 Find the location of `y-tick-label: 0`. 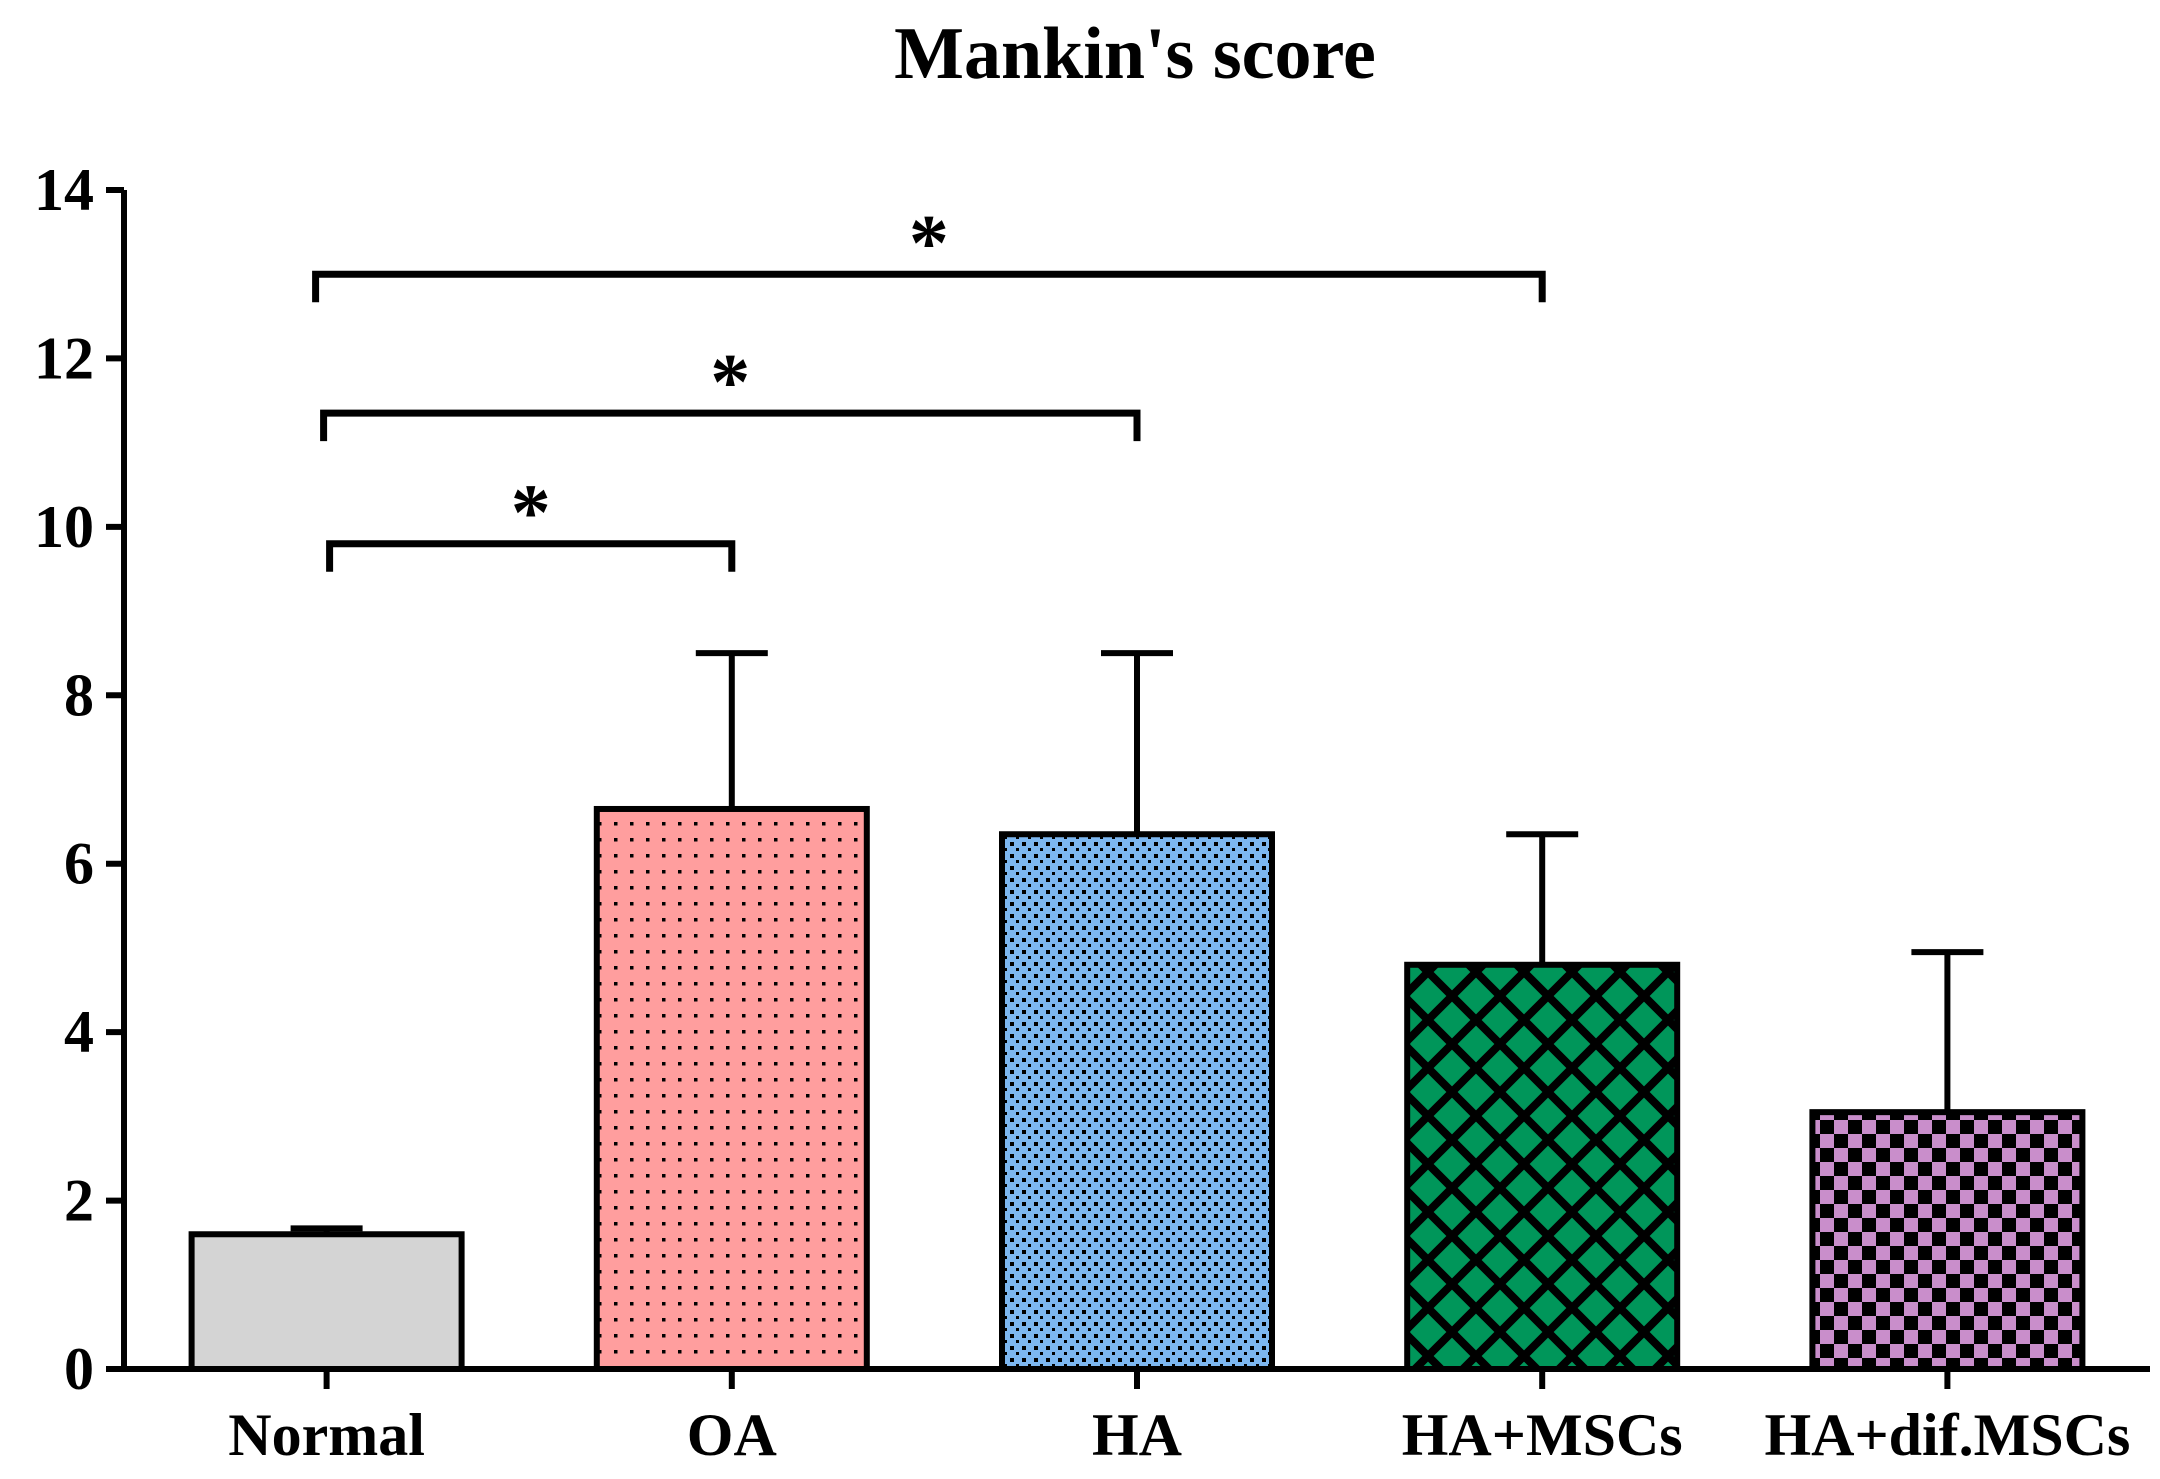

y-tick-label: 0 is located at coordinates (79, 1369).